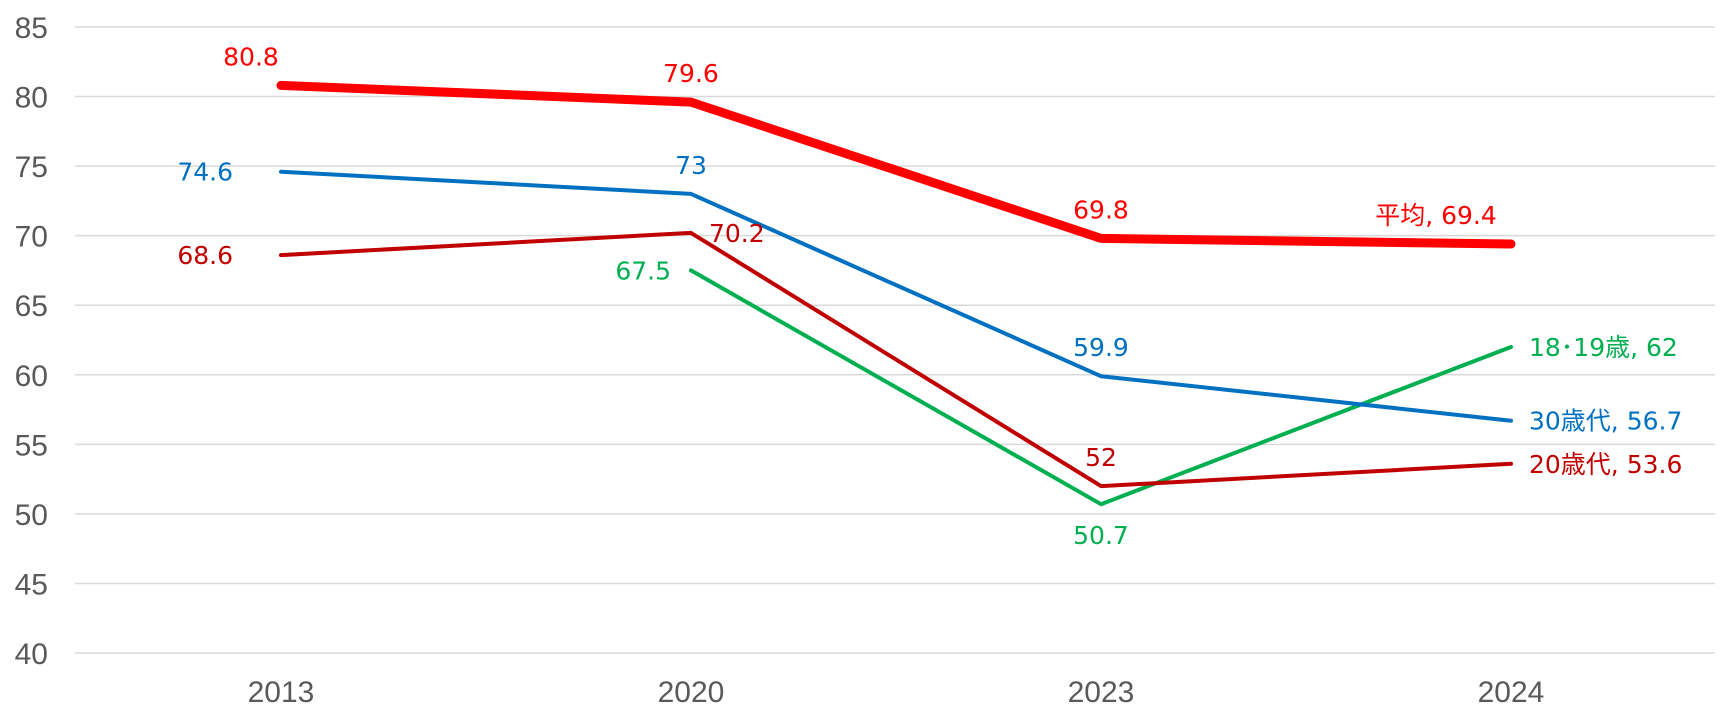 This screenshot has width=1725, height=714. Describe the element at coordinates (1511, 692) in the screenshot. I see `x-tick-label: 2024` at that location.